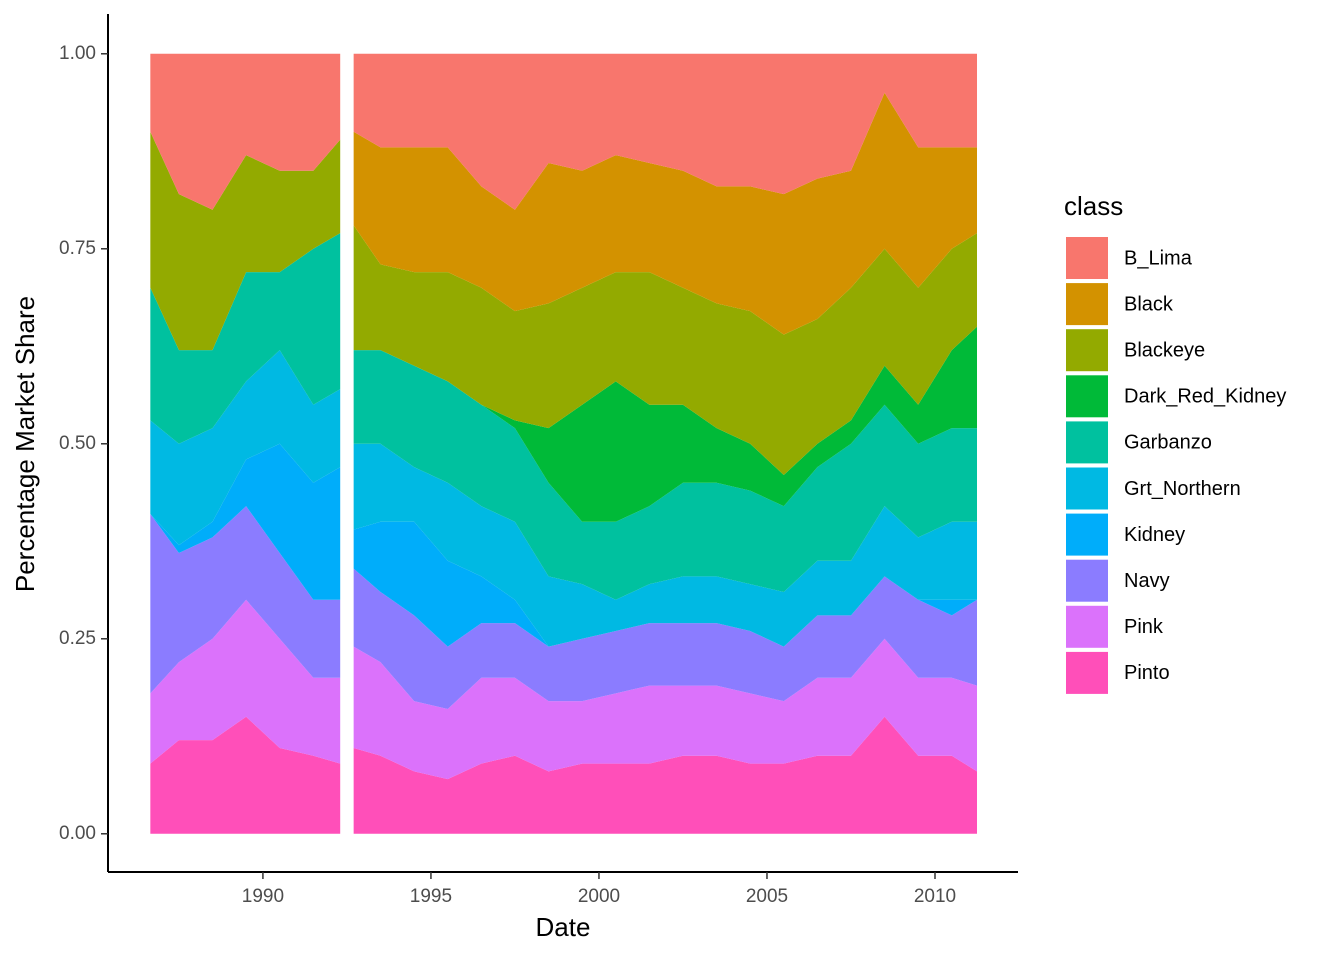  I want to click on y-tick-label: 0.25, so click(77, 638).